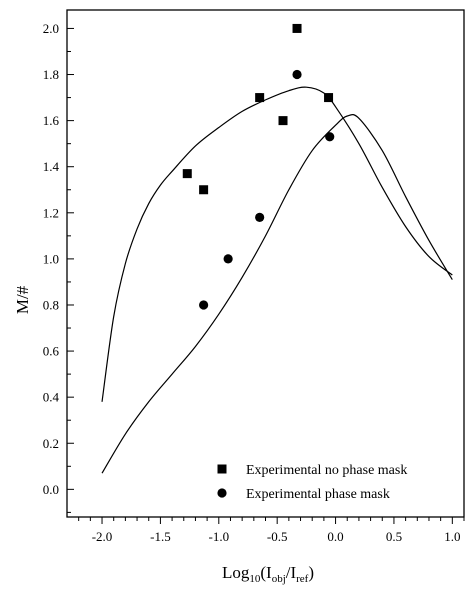  What do you see at coordinates (318, 494) in the screenshot?
I see `legend-label: Experimental phase mask` at bounding box center [318, 494].